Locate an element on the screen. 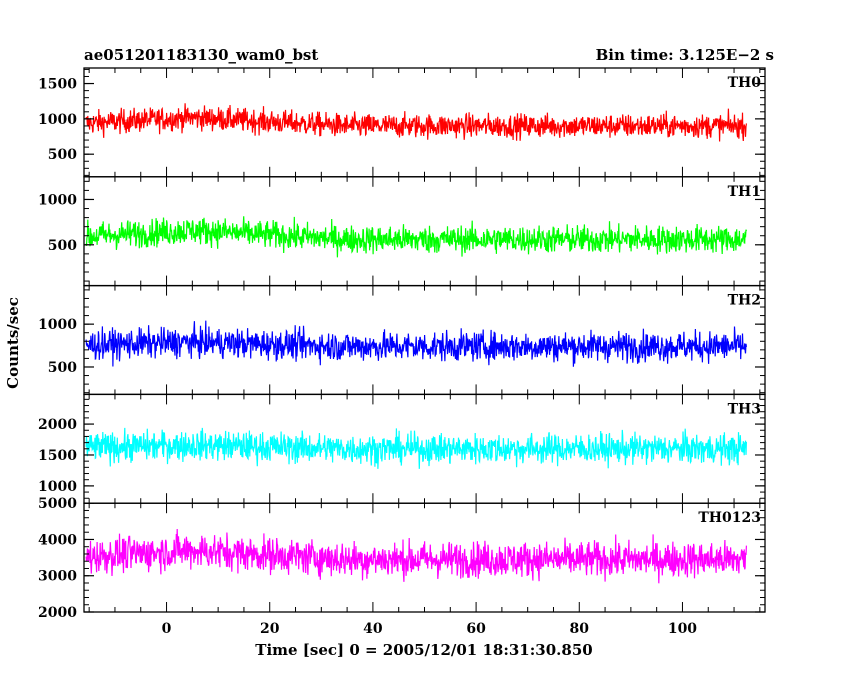 This screenshot has width=850, height=680. panel-th3: 1000 1500 2000 TH3 is located at coordinates (402, 448).